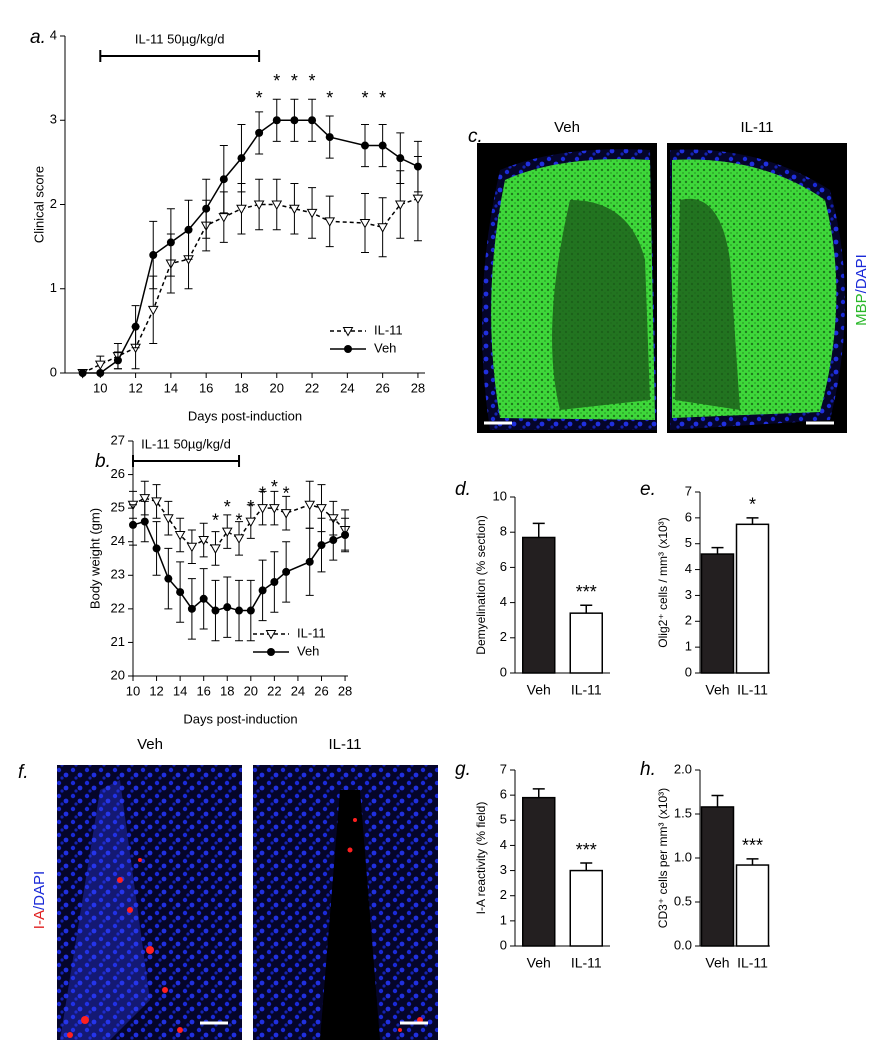  I want to click on panel-label: f., so click(23, 772).